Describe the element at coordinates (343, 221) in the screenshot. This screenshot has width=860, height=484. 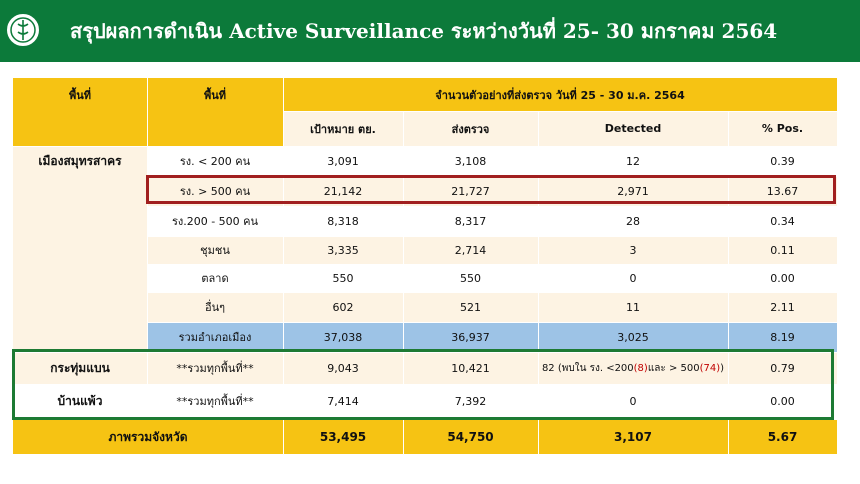
I see `row3-target: 8,318` at that location.